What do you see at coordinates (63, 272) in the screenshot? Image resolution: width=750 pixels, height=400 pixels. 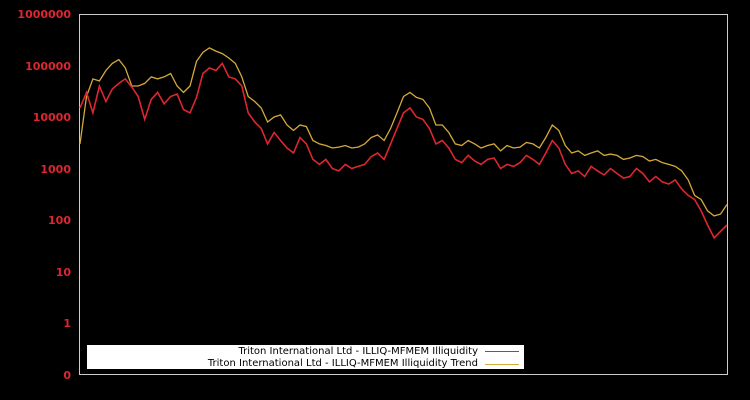 I see `y-tick-label: 10` at bounding box center [63, 272].